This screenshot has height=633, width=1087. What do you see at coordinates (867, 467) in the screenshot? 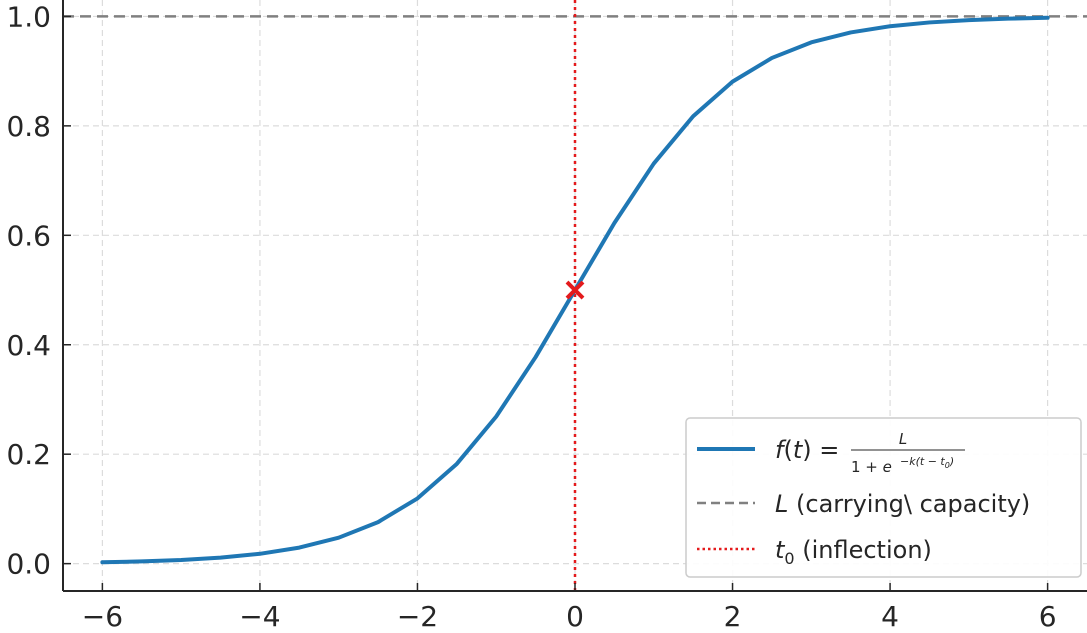
I see `legend-denom-one: 1 +` at bounding box center [867, 467].